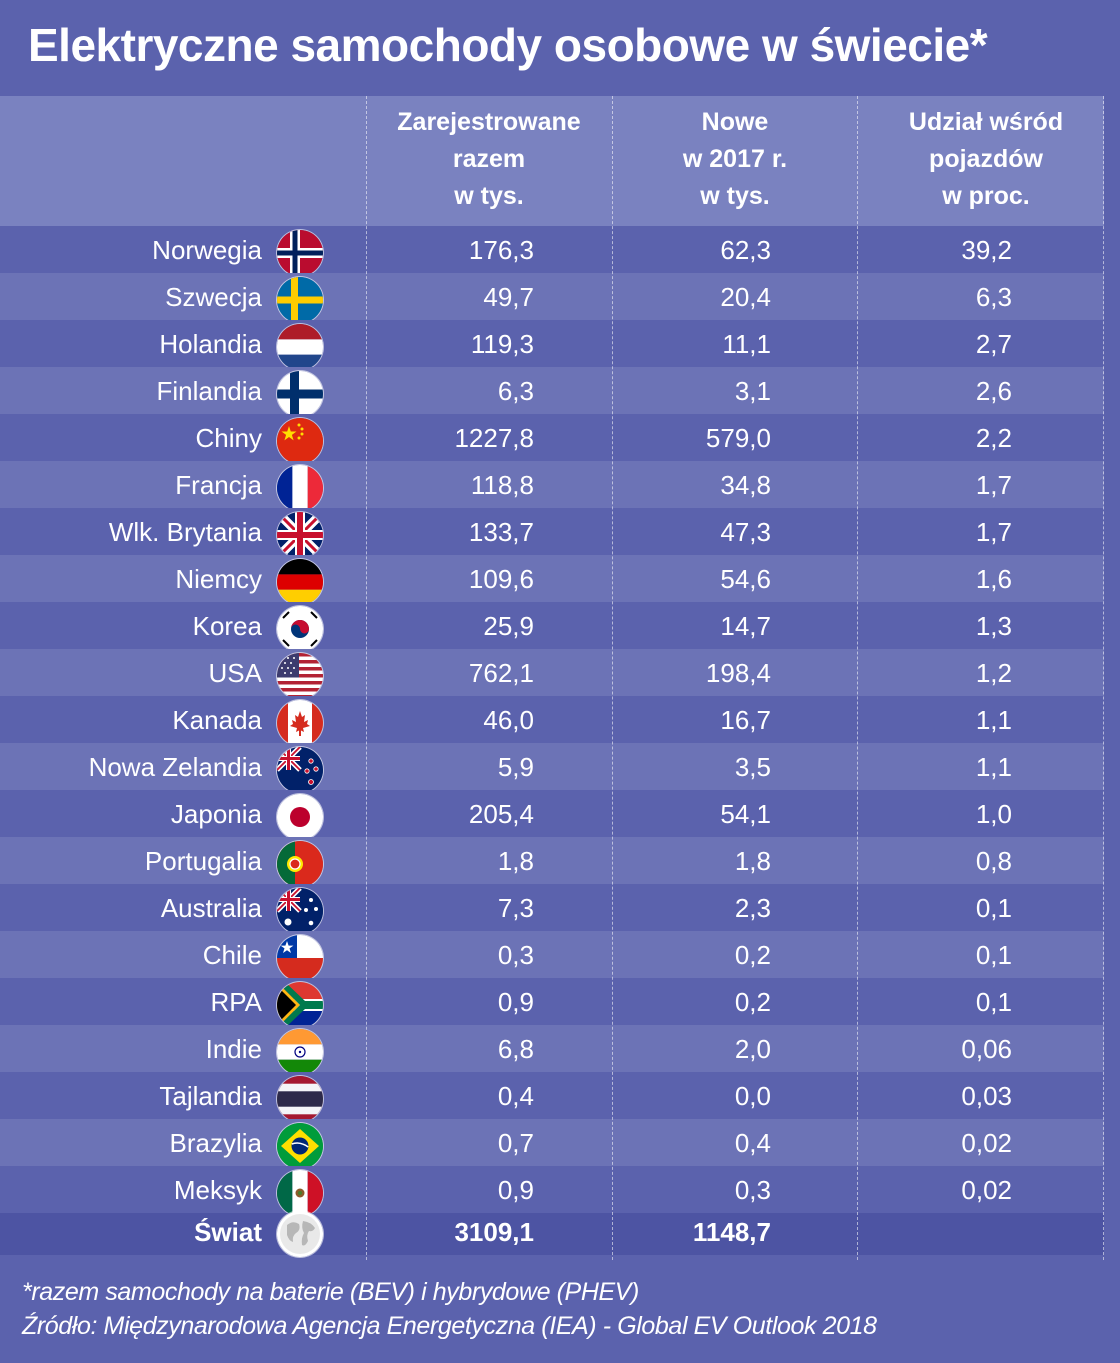  I want to click on country-name: Brazylia, so click(215, 1143).